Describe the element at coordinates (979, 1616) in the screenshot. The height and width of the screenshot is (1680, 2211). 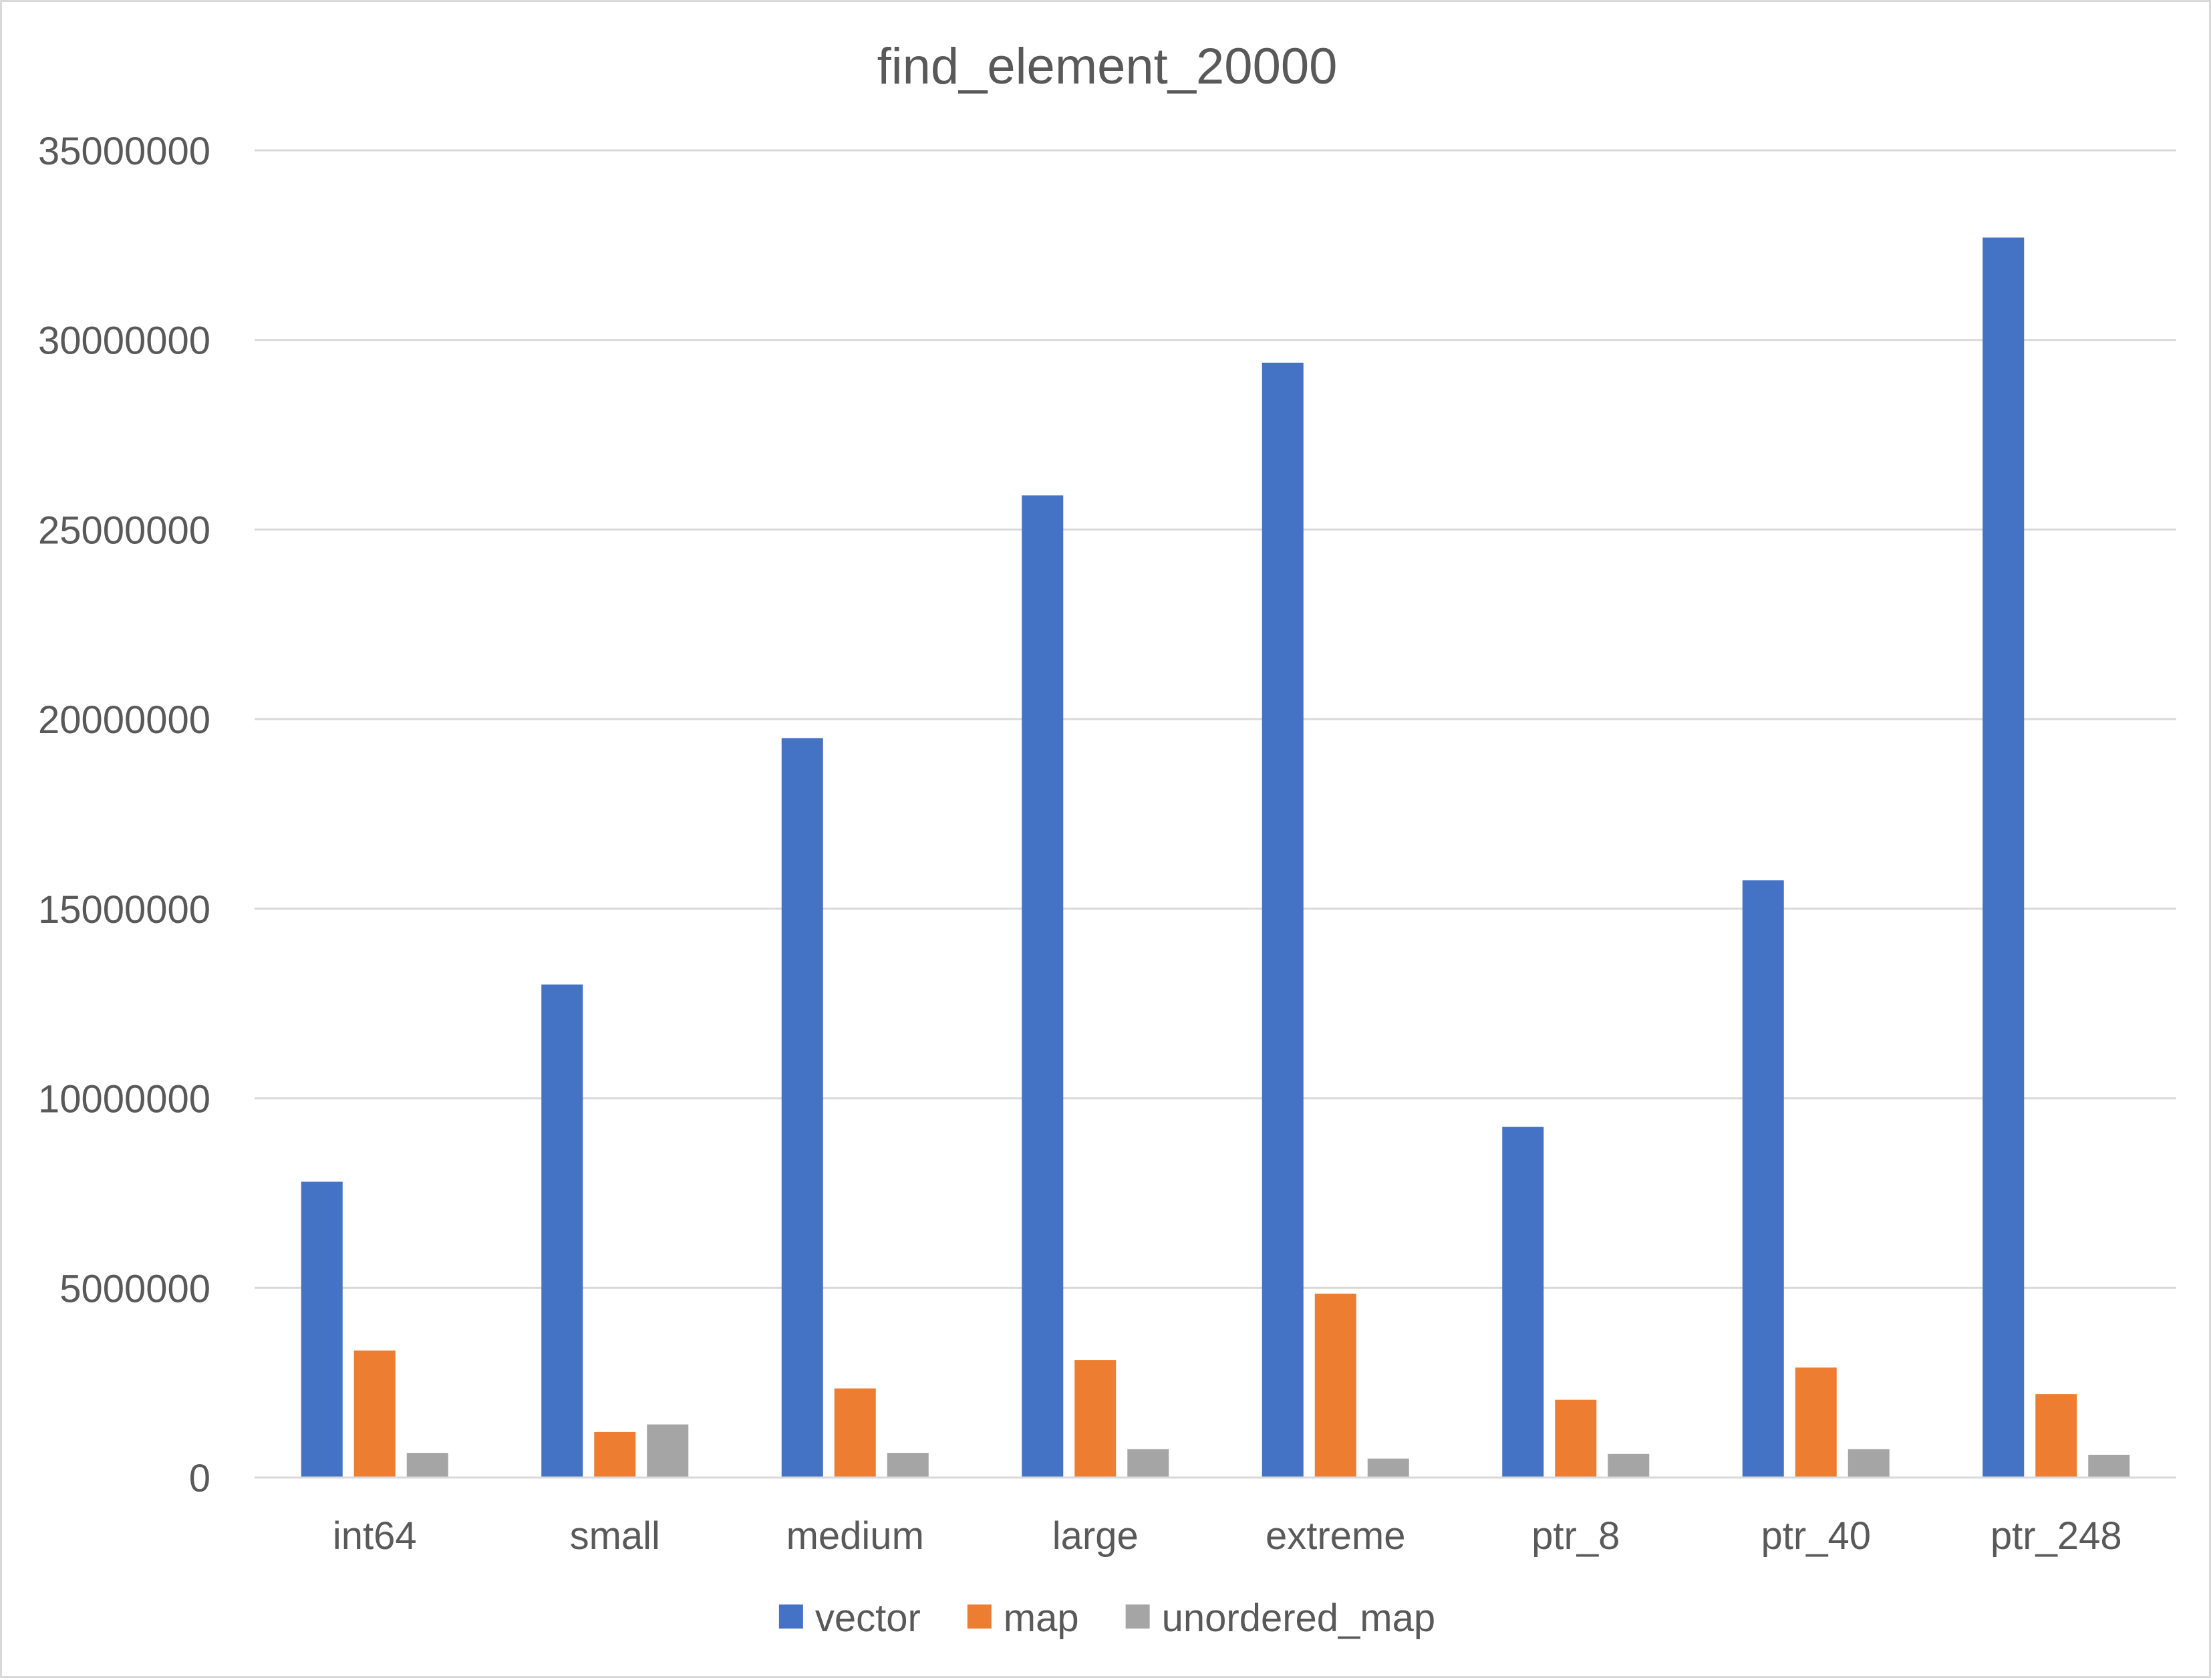
I see `legend-swatch-map` at that location.